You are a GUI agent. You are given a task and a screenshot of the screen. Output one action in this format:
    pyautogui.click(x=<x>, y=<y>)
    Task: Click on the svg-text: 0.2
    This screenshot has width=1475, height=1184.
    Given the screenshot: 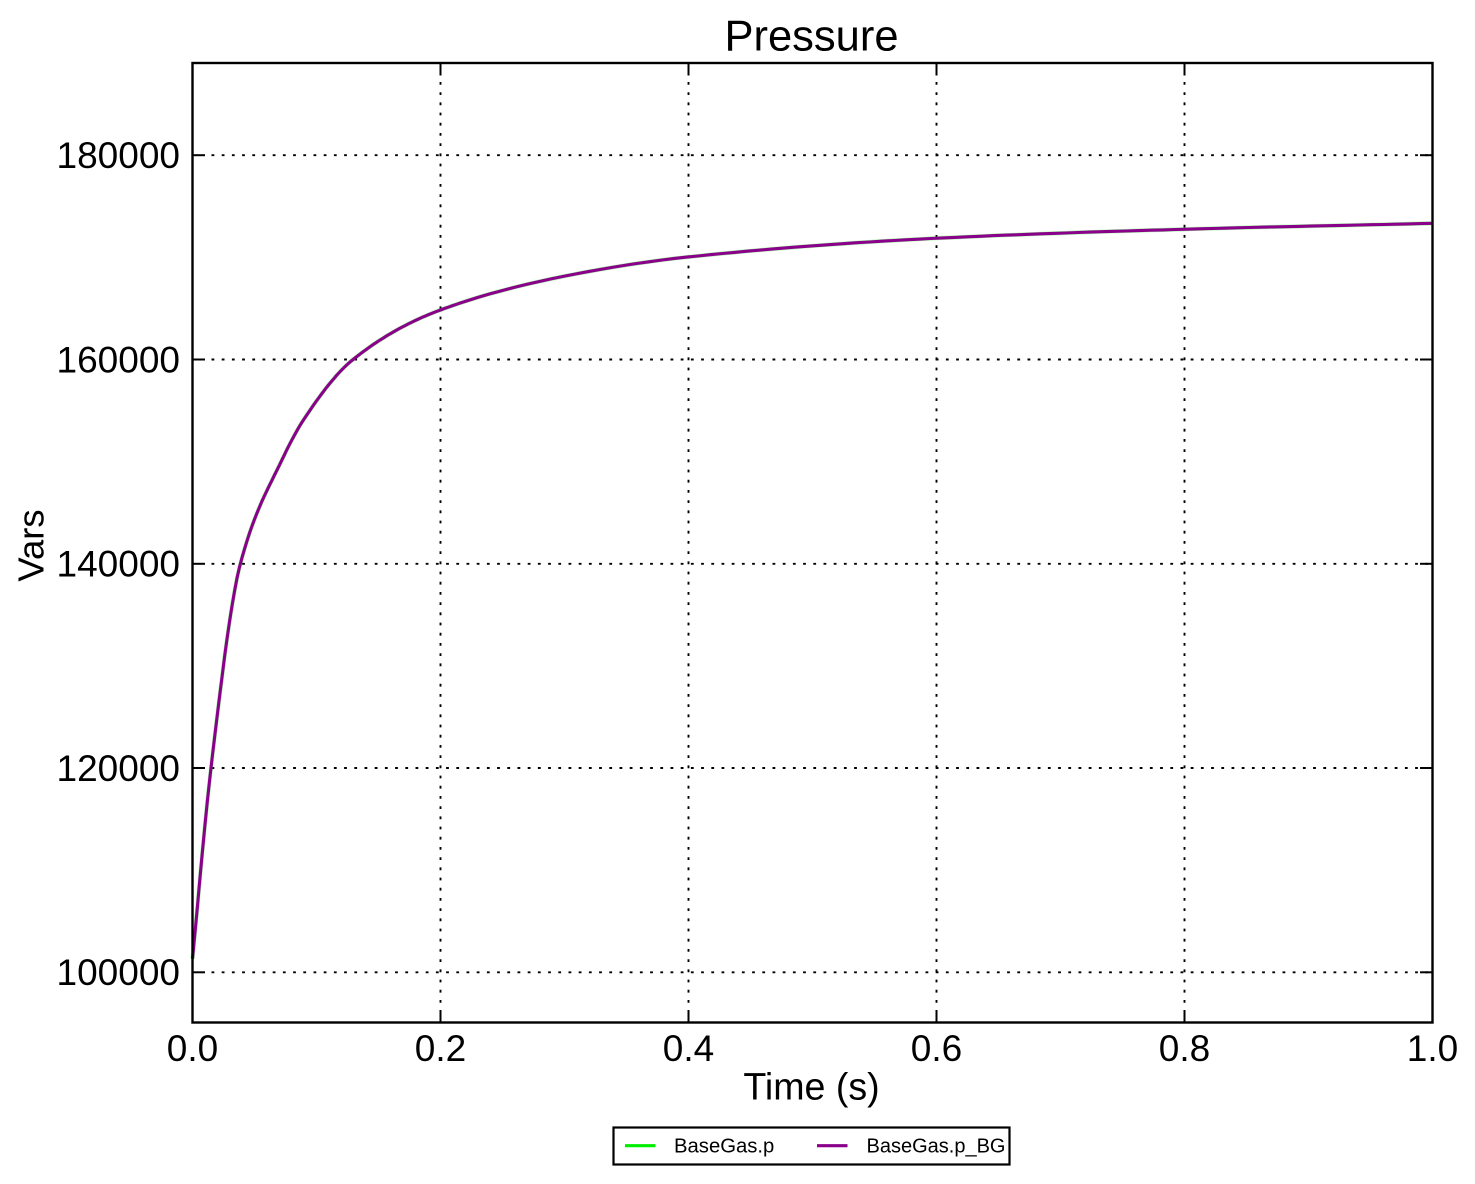 What is the action you would take?
    pyautogui.click(x=440, y=1048)
    